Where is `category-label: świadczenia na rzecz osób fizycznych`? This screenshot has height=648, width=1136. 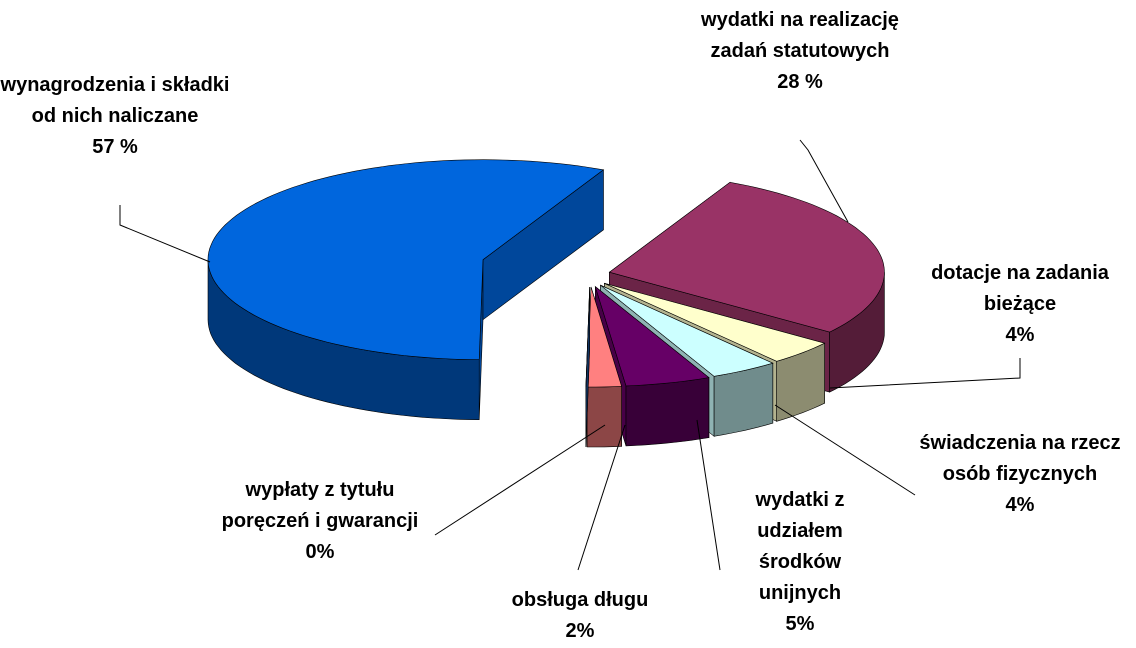 category-label: świadczenia na rzecz osób fizycznych is located at coordinates (1020, 458).